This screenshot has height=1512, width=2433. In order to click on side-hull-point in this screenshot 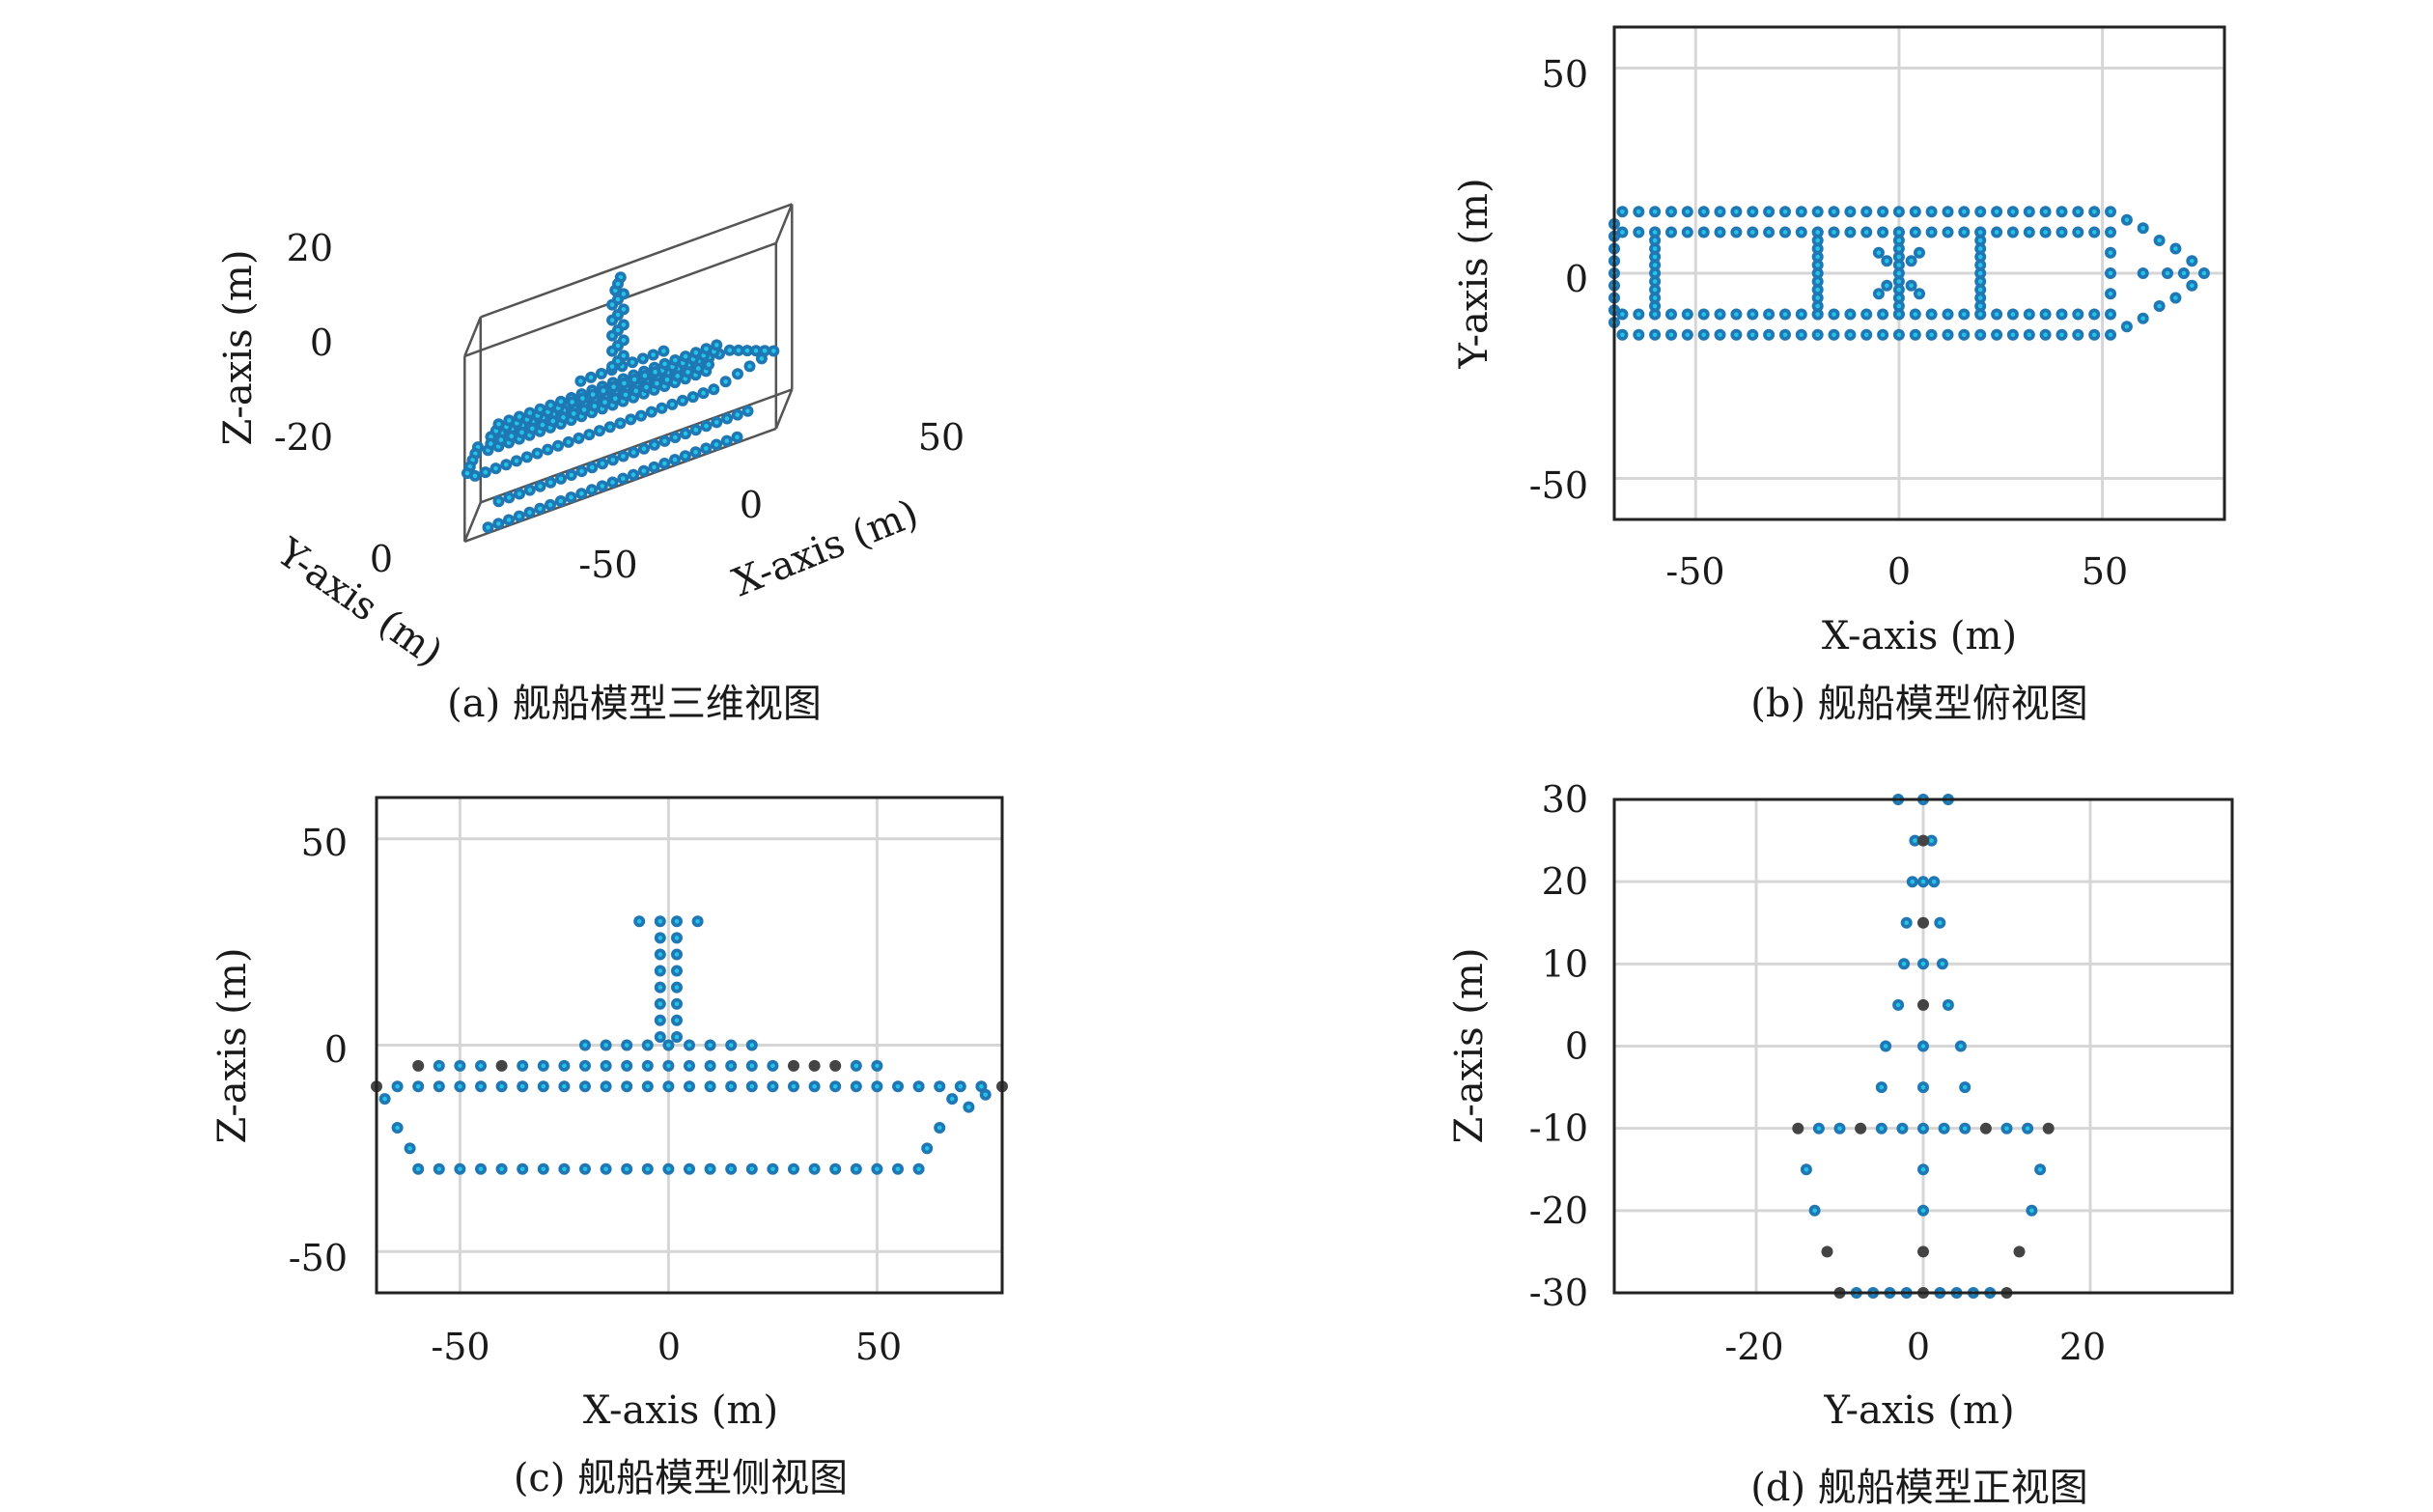, I will do `click(928, 1149)`.